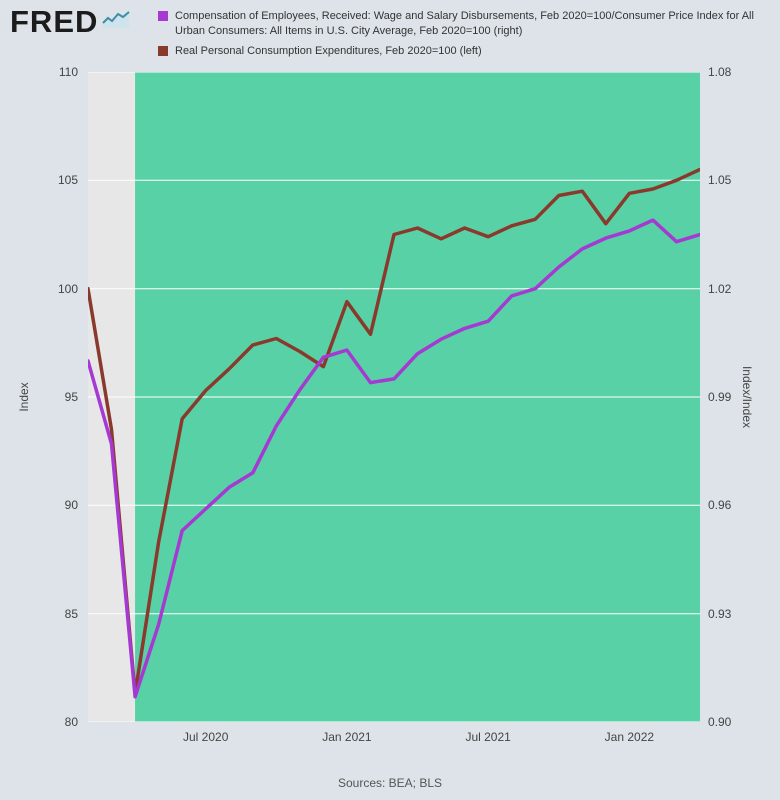 This screenshot has width=780, height=800. What do you see at coordinates (720, 72) in the screenshot?
I see `right-axis-tick: 1.08` at bounding box center [720, 72].